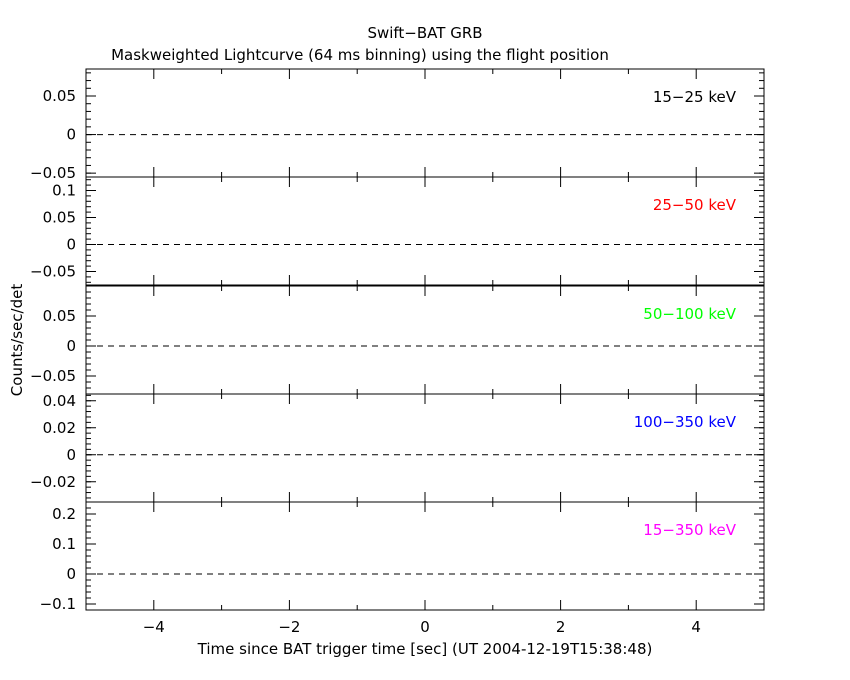 The height and width of the screenshot is (680, 850). I want to click on panel-1: −0.05 0 0.05 15−25 keV, so click(397, 125).